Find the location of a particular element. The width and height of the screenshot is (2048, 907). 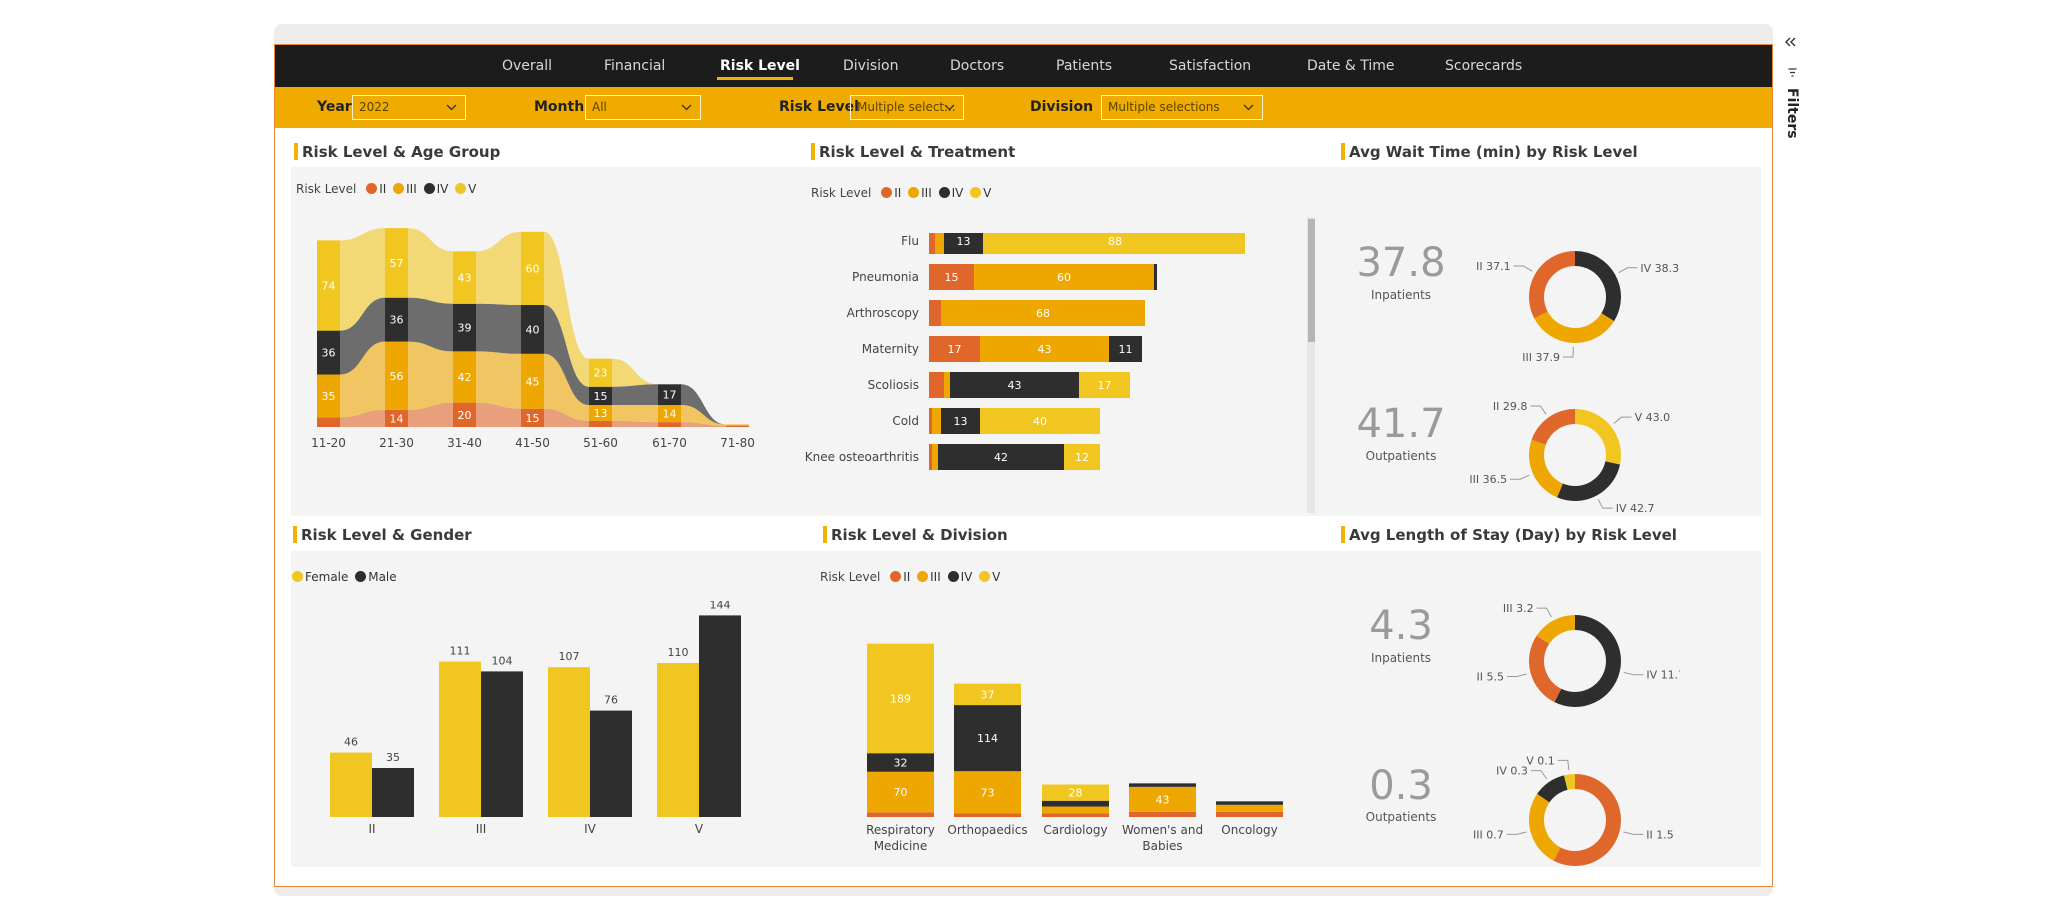

donut-slice-v is located at coordinates (1569, 782).